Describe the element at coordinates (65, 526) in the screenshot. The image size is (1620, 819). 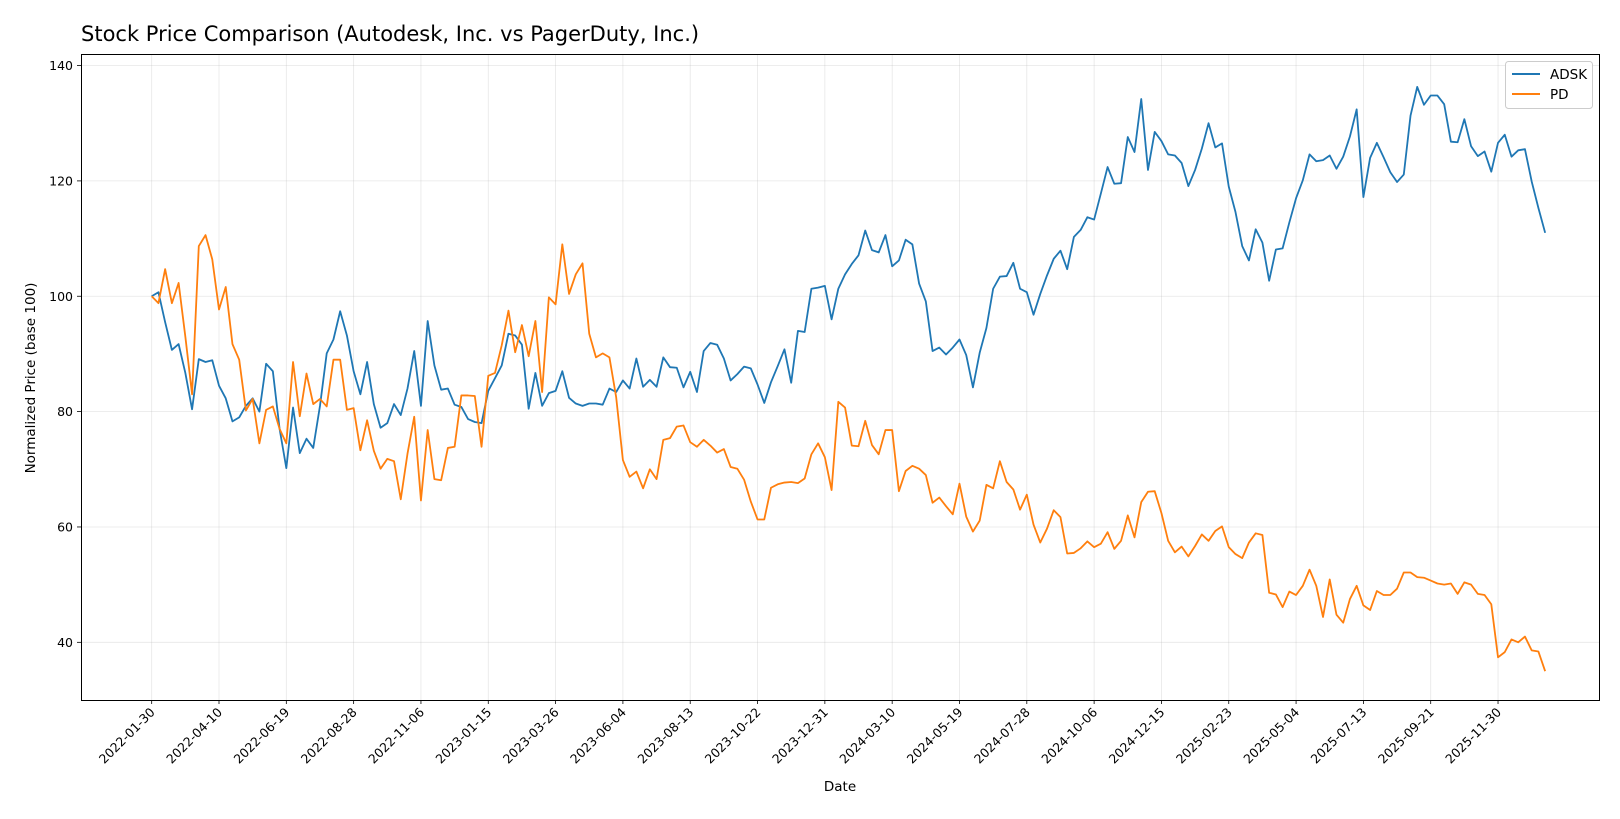
I see `y-tick-label: 60` at that location.